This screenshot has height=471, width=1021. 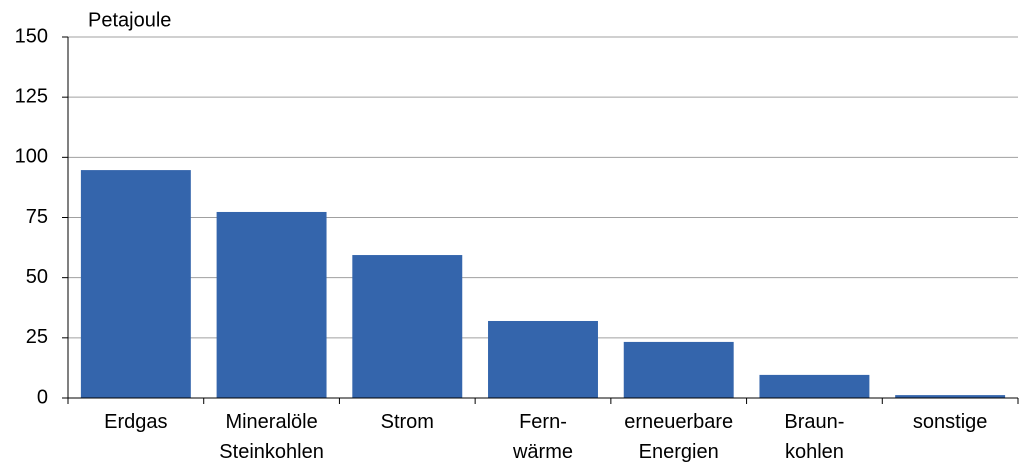 I want to click on x-tick-label: erneuerbare Energien, so click(x=678, y=437).